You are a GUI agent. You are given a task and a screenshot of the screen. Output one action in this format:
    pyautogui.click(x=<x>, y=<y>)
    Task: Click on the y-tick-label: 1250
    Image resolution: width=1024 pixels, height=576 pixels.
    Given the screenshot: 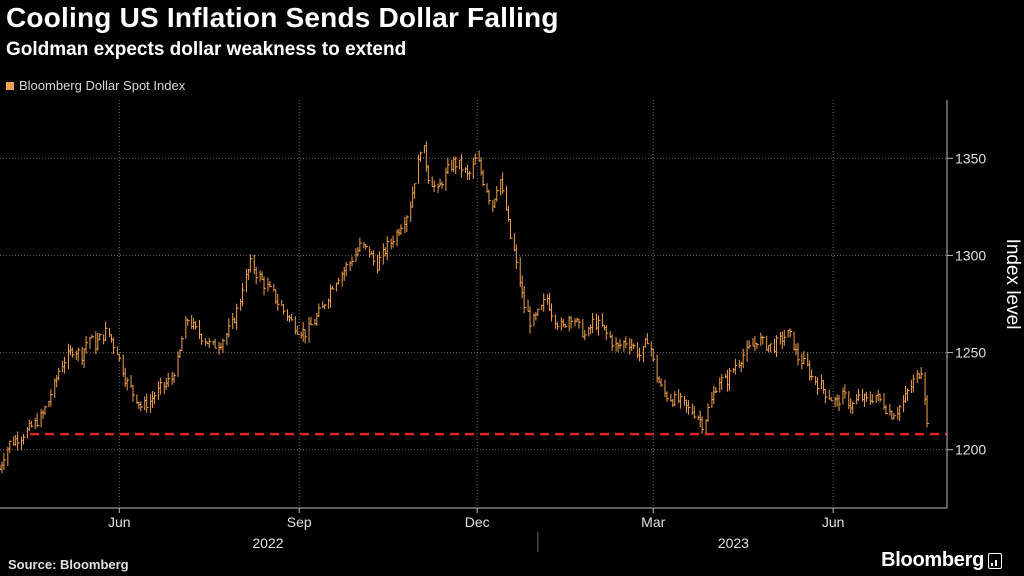 What is the action you would take?
    pyautogui.click(x=970, y=353)
    